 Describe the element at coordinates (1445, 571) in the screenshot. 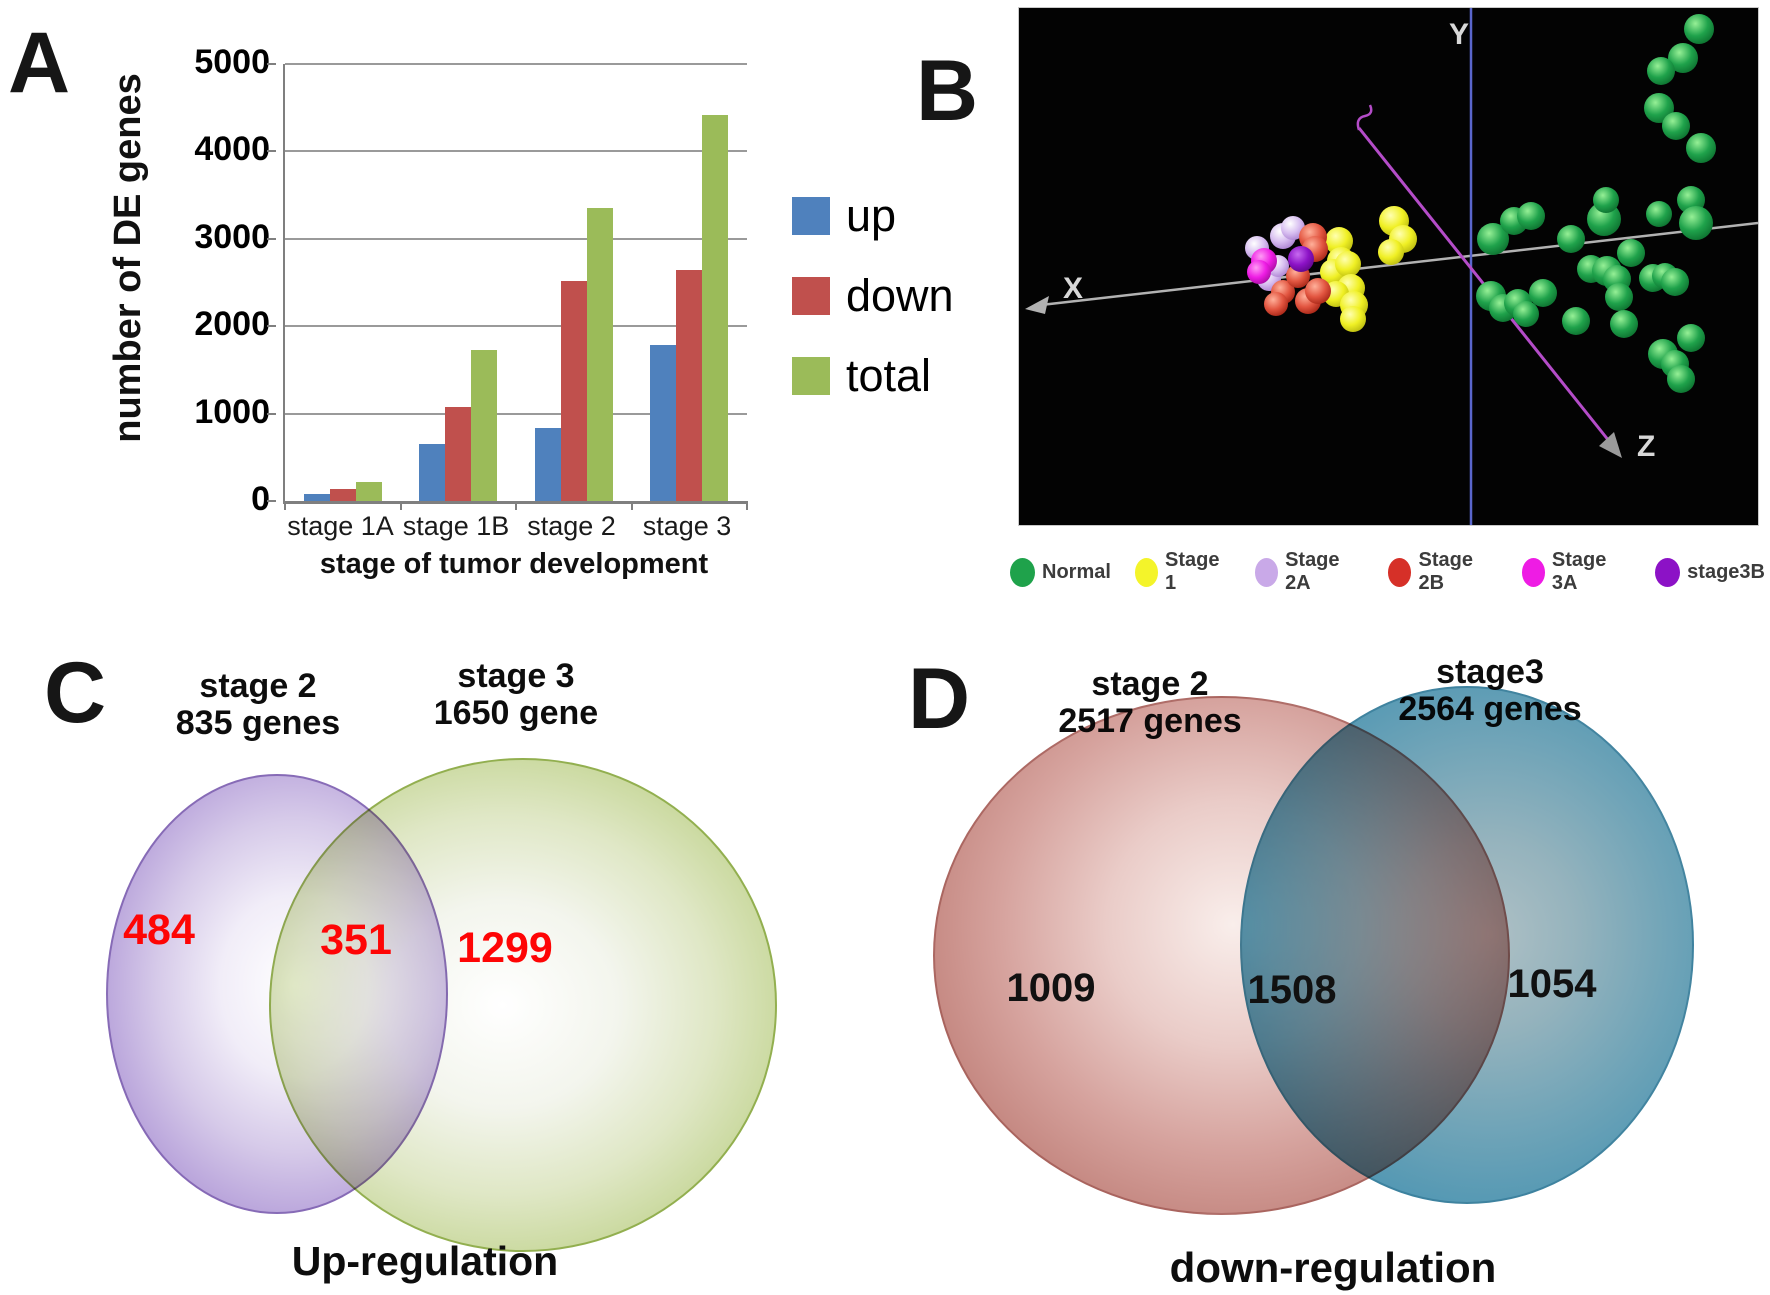

I see `legend-label: Stage 2B` at that location.